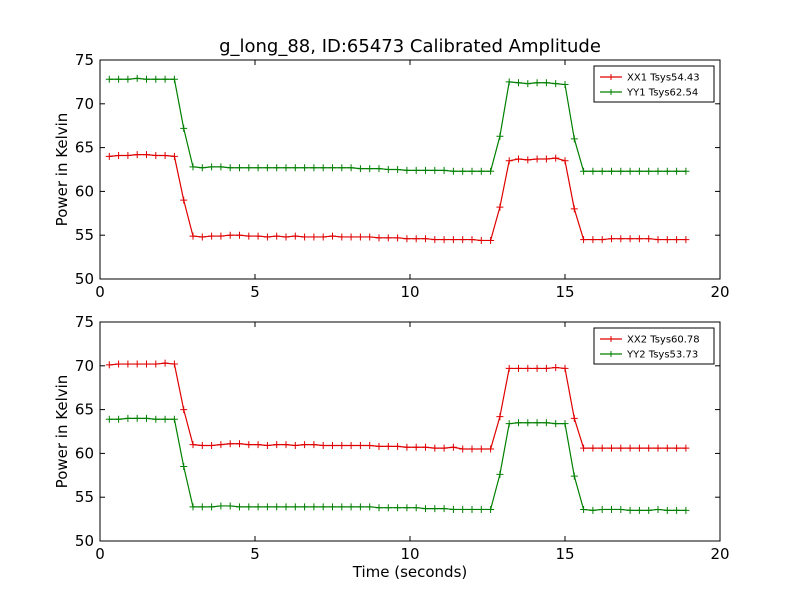 The height and width of the screenshot is (600, 800). What do you see at coordinates (662, 93) in the screenshot?
I see `legend-label: YY1 Tsys62.54` at bounding box center [662, 93].